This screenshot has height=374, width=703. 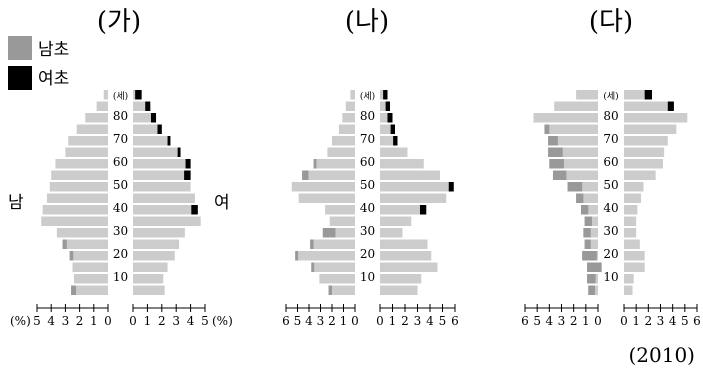 I want to click on legend-label-male-surplus: 남초, so click(x=53, y=50).